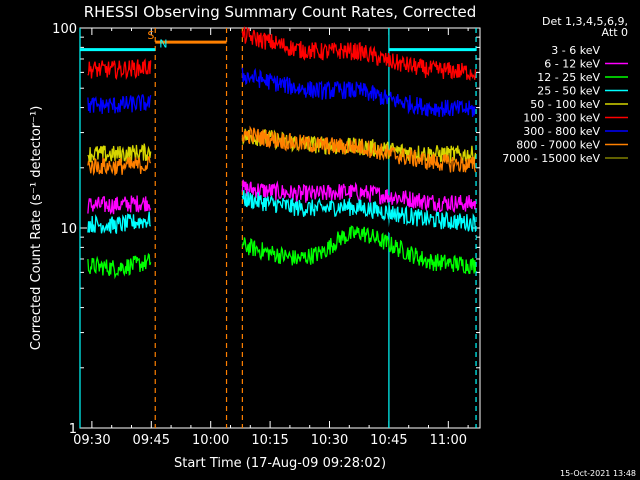 Image resolution: width=640 pixels, height=480 pixels. Describe the element at coordinates (163, 43) in the screenshot. I see `annotation-label: N` at that location.